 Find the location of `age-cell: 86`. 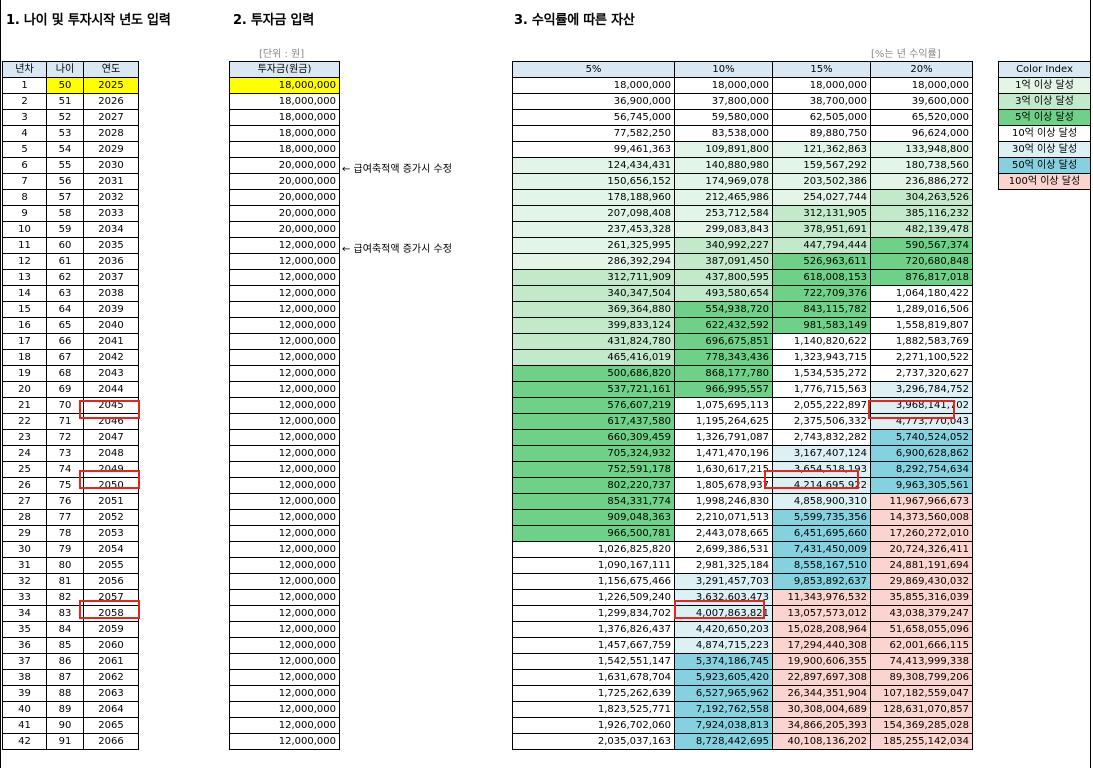

age-cell: 86 is located at coordinates (65, 661).